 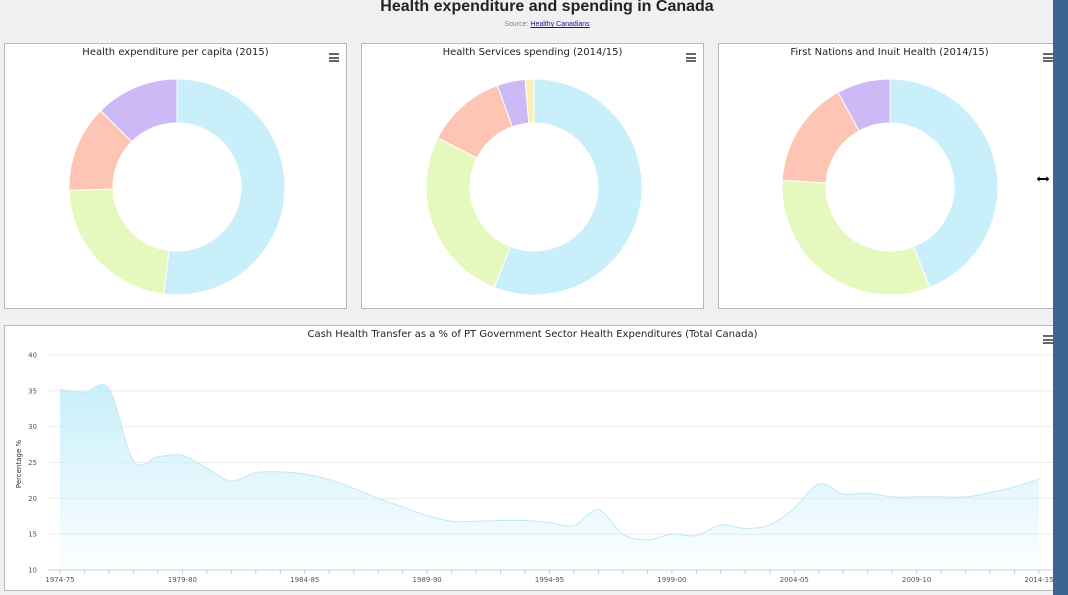 What do you see at coordinates (304, 580) in the screenshot?
I see `x-tick-label: 1984-85` at bounding box center [304, 580].